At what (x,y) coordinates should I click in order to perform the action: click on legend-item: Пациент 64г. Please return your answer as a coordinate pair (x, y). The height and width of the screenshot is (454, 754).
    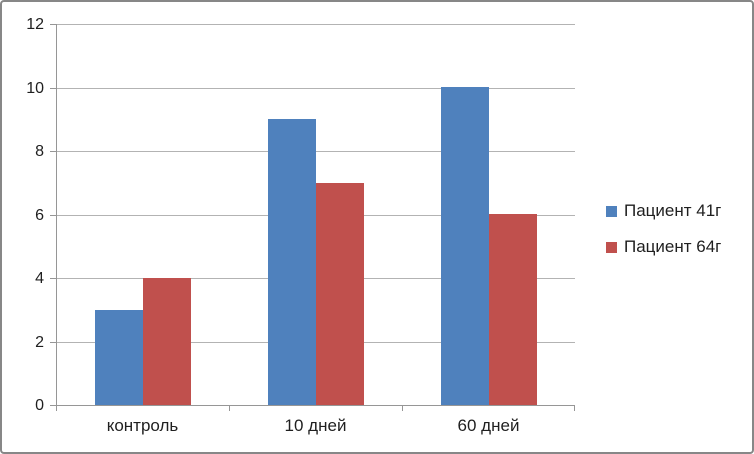
    Looking at the image, I should click on (663, 247).